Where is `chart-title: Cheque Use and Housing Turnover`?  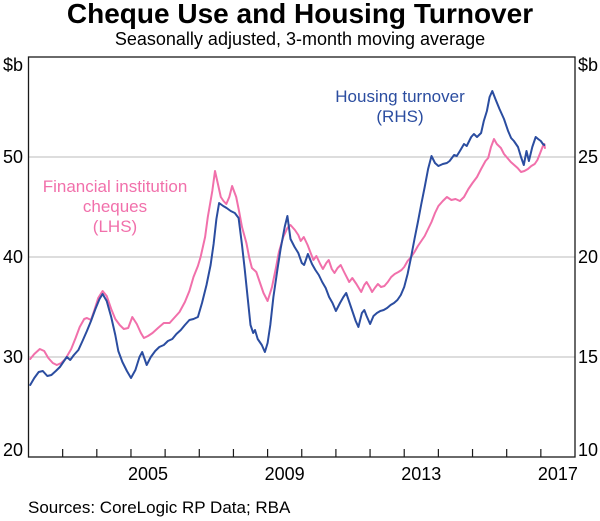 chart-title: Cheque Use and Housing Turnover is located at coordinates (300, 14).